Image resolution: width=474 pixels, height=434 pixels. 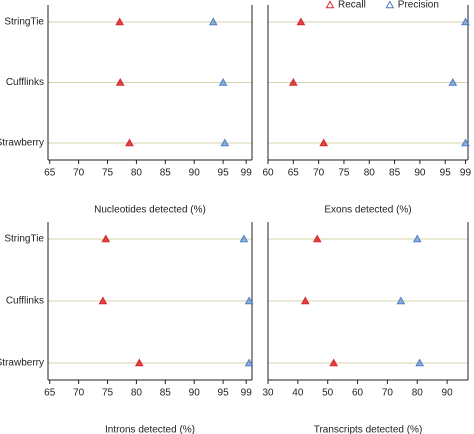 I want to click on x-tick-label: 50, so click(x=328, y=393).